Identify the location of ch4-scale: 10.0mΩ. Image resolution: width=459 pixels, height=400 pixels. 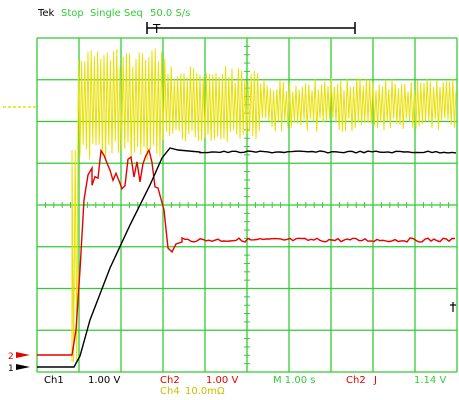
(205, 391).